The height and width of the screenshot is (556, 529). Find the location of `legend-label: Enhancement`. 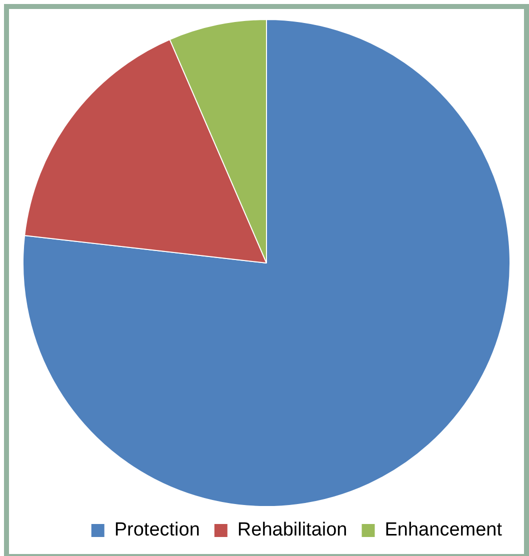

legend-label: Enhancement is located at coordinates (443, 530).